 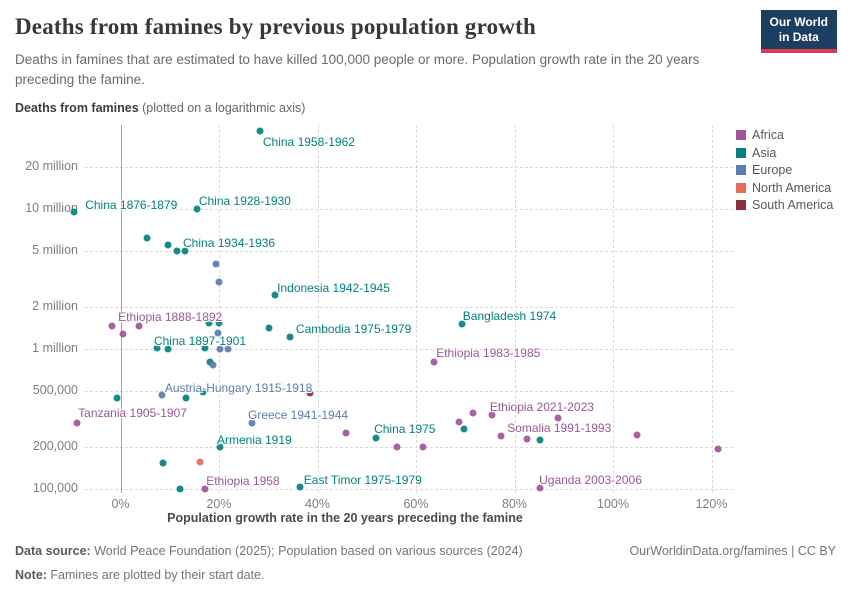 I want to click on legend-item-africa: Africa, so click(x=784, y=135).